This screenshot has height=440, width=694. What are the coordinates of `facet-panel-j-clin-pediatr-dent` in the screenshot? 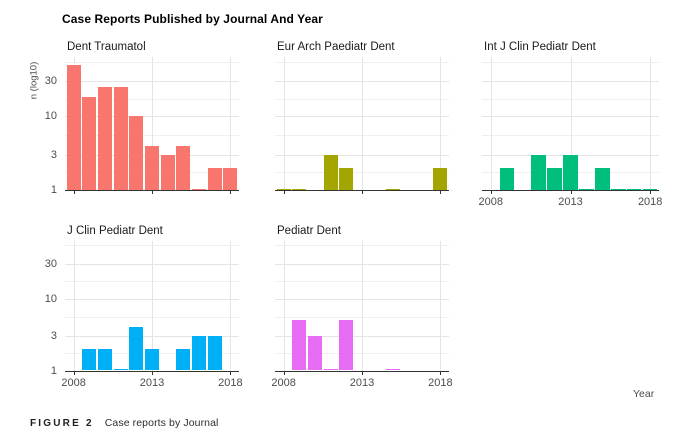 It's located at (152, 308).